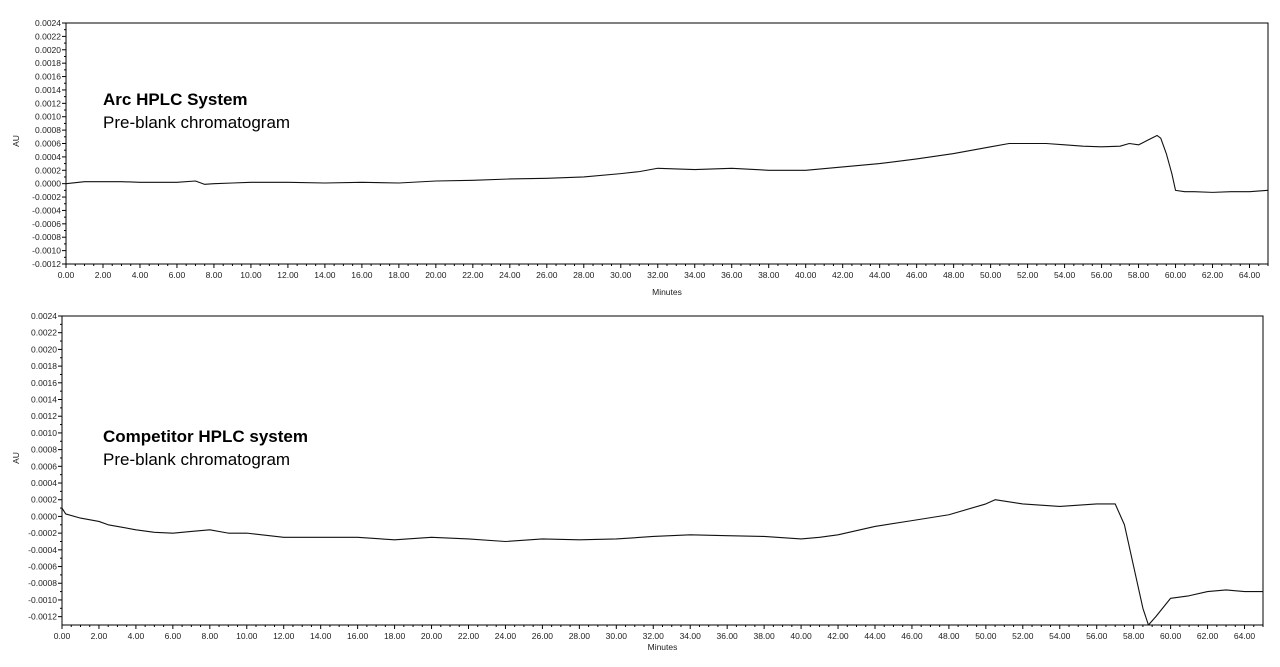 This screenshot has width=1280, height=667. I want to click on x-tick-label: 44.00, so click(875, 636).